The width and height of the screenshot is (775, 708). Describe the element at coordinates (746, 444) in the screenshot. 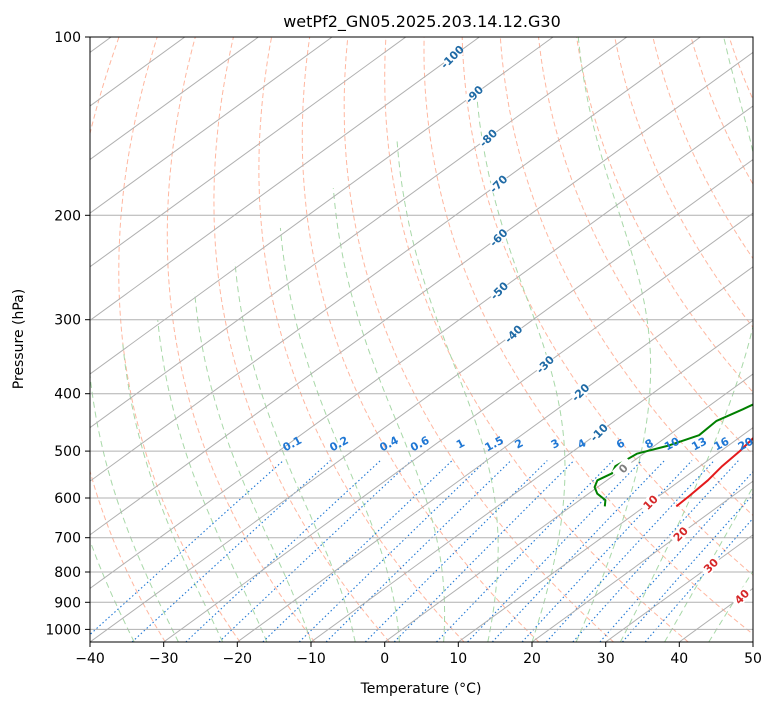

I see `mixing-ratio-label: 20` at that location.